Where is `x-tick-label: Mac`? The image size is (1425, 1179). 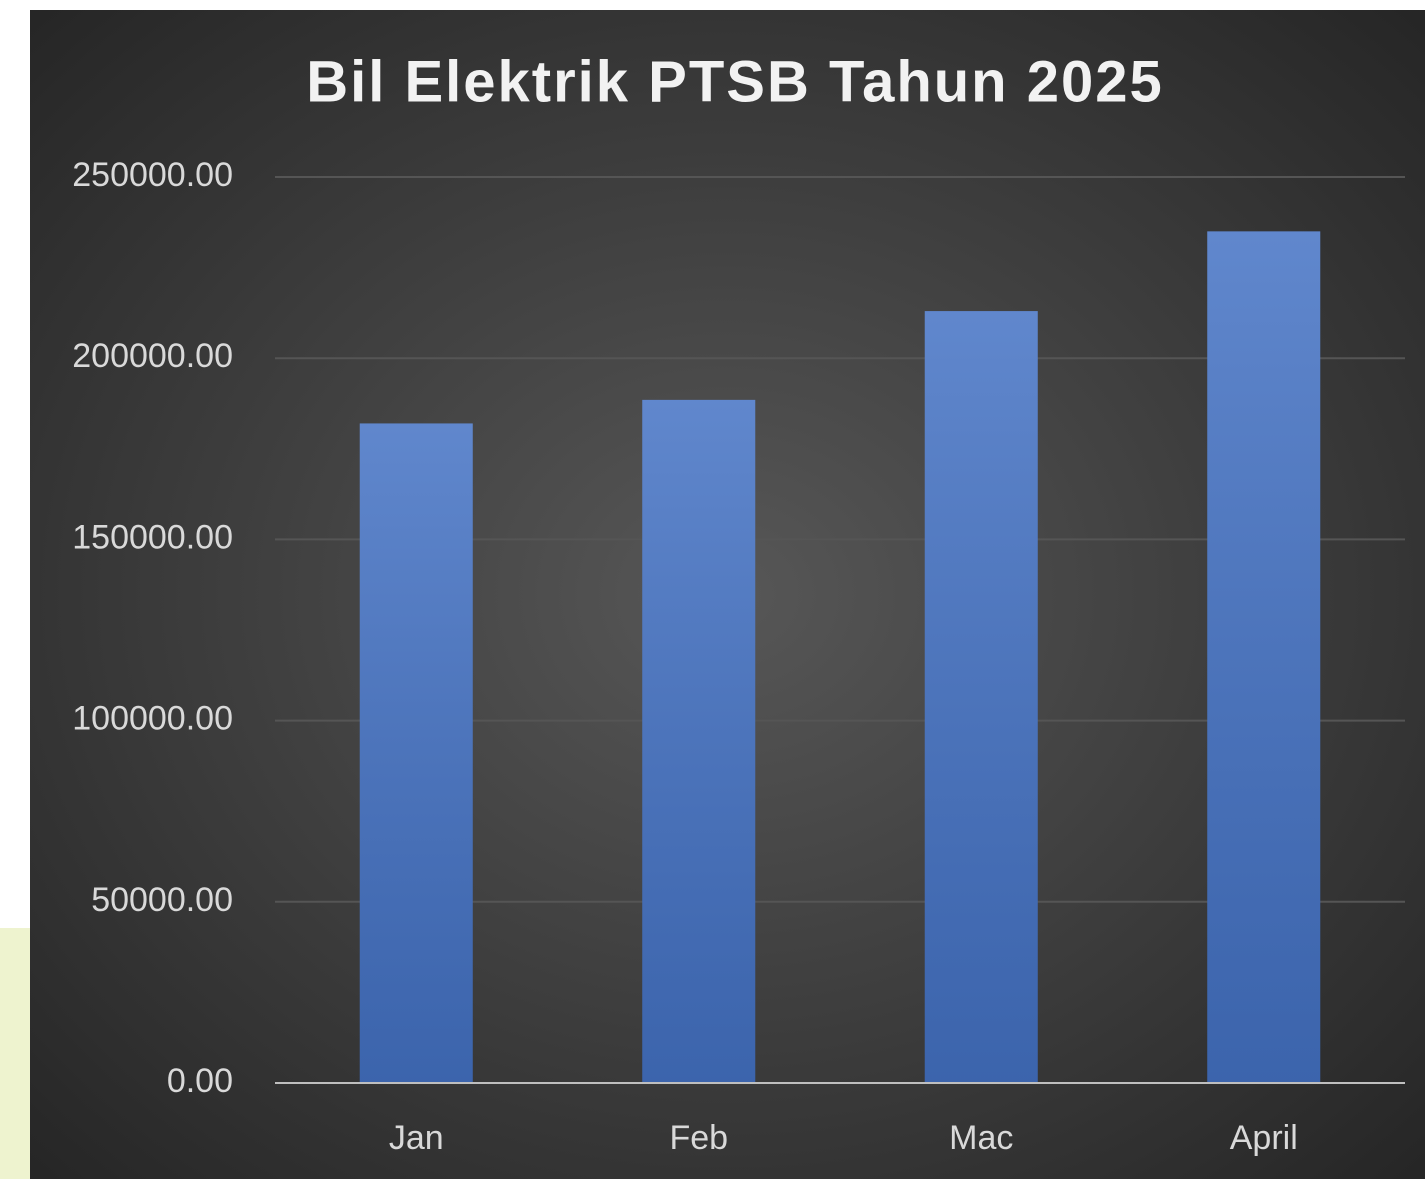 x-tick-label: Mac is located at coordinates (981, 1138).